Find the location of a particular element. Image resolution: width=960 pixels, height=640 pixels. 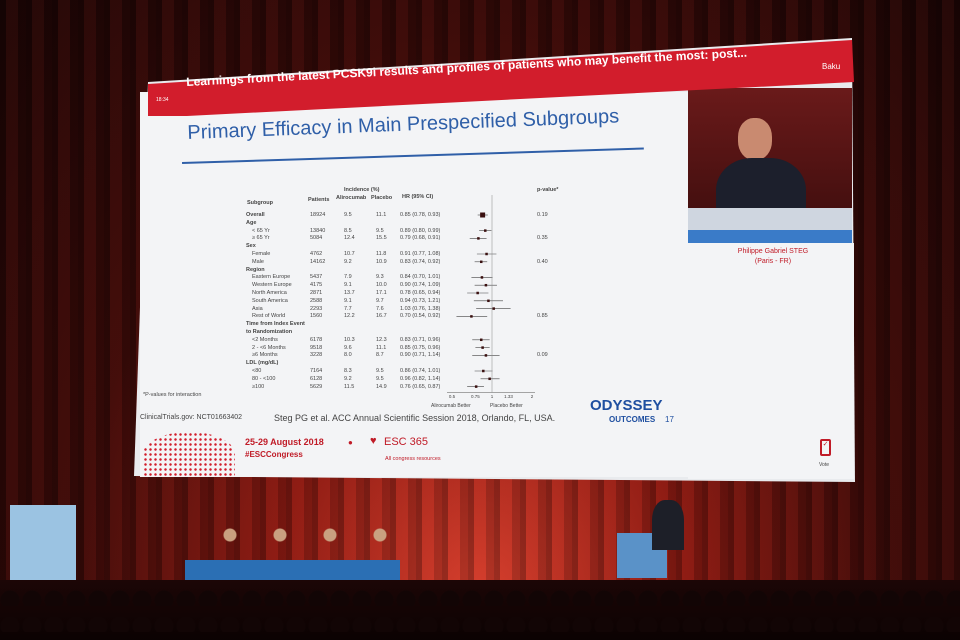

header-patients: Patients is located at coordinates (319, 200).